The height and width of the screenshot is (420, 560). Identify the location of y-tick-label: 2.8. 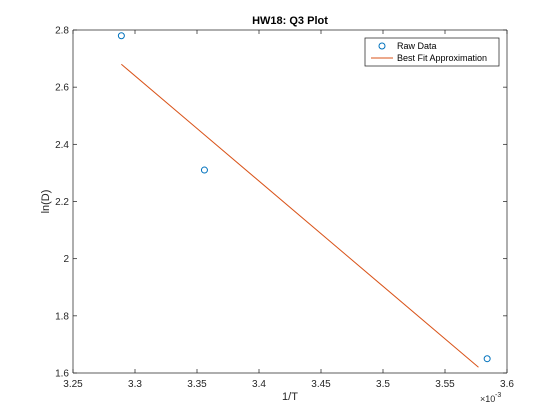
(62, 31).